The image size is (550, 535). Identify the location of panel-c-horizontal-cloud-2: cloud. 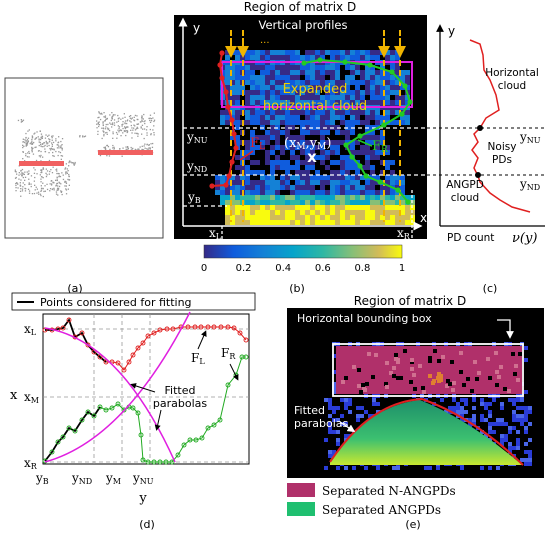
(512, 86).